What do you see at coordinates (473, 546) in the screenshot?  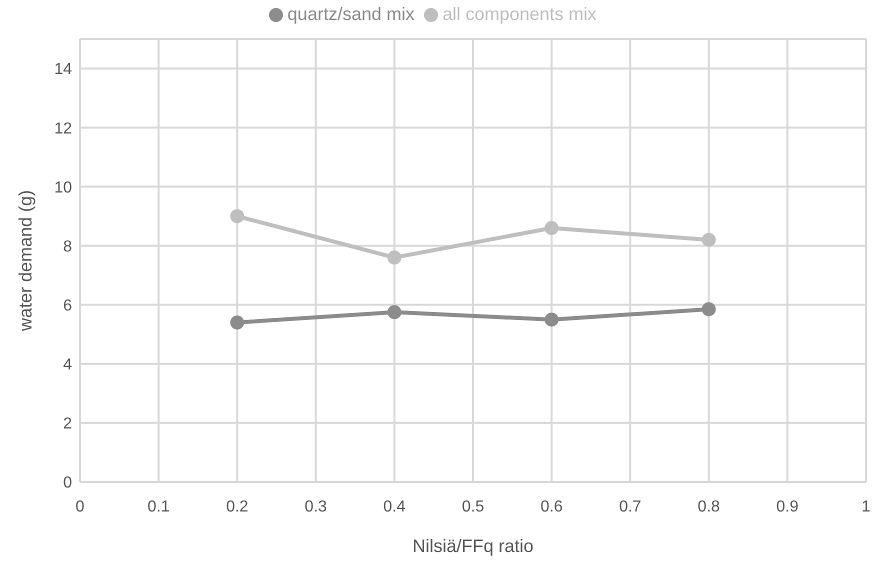 I see `x-axis-title: Nilsiä/FFq ratio` at bounding box center [473, 546].